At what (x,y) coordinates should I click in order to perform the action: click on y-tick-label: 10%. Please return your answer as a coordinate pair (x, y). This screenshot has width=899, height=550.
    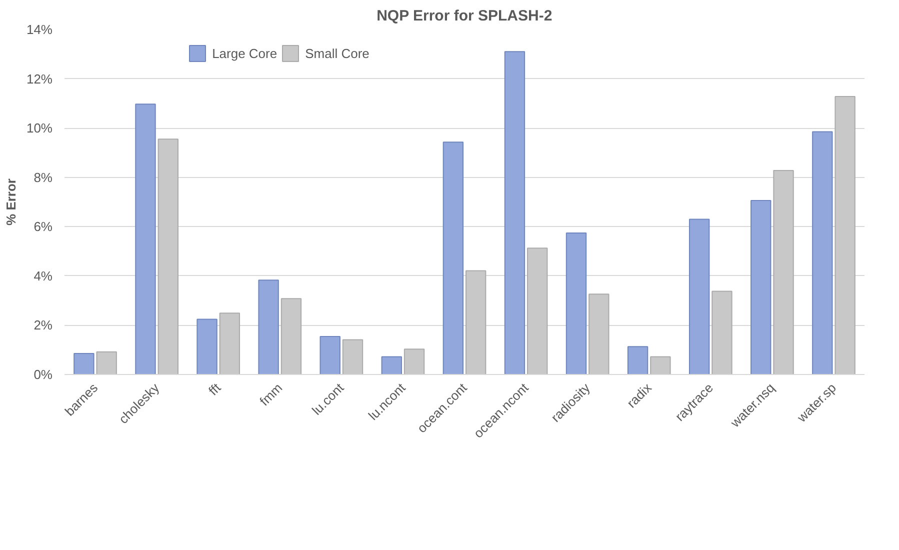
    Looking at the image, I should click on (39, 128).